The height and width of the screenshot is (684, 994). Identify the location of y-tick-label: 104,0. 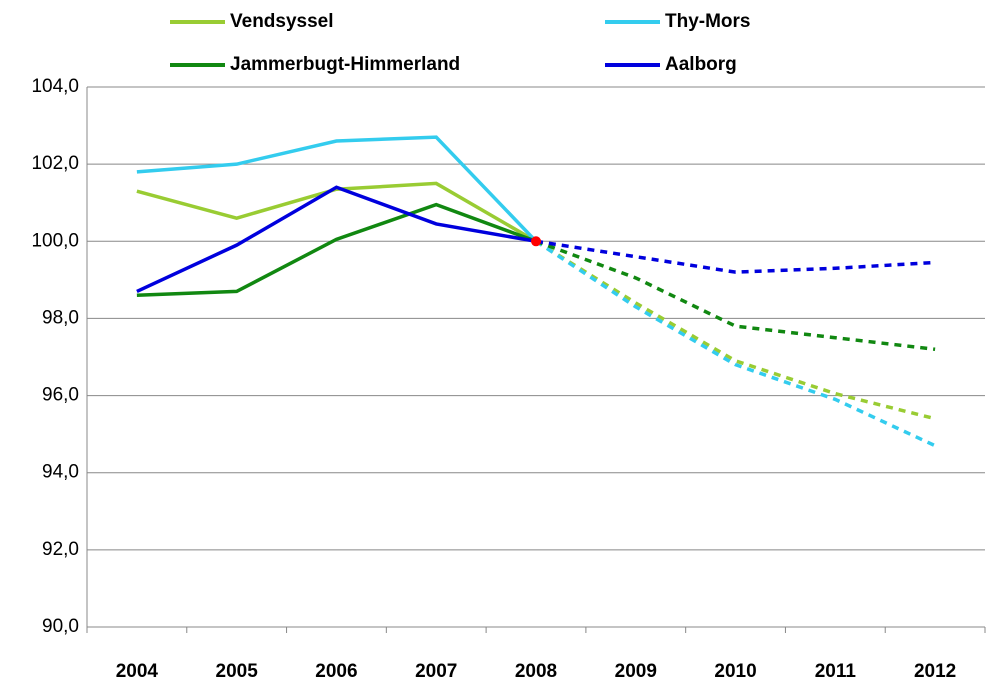
(55, 86).